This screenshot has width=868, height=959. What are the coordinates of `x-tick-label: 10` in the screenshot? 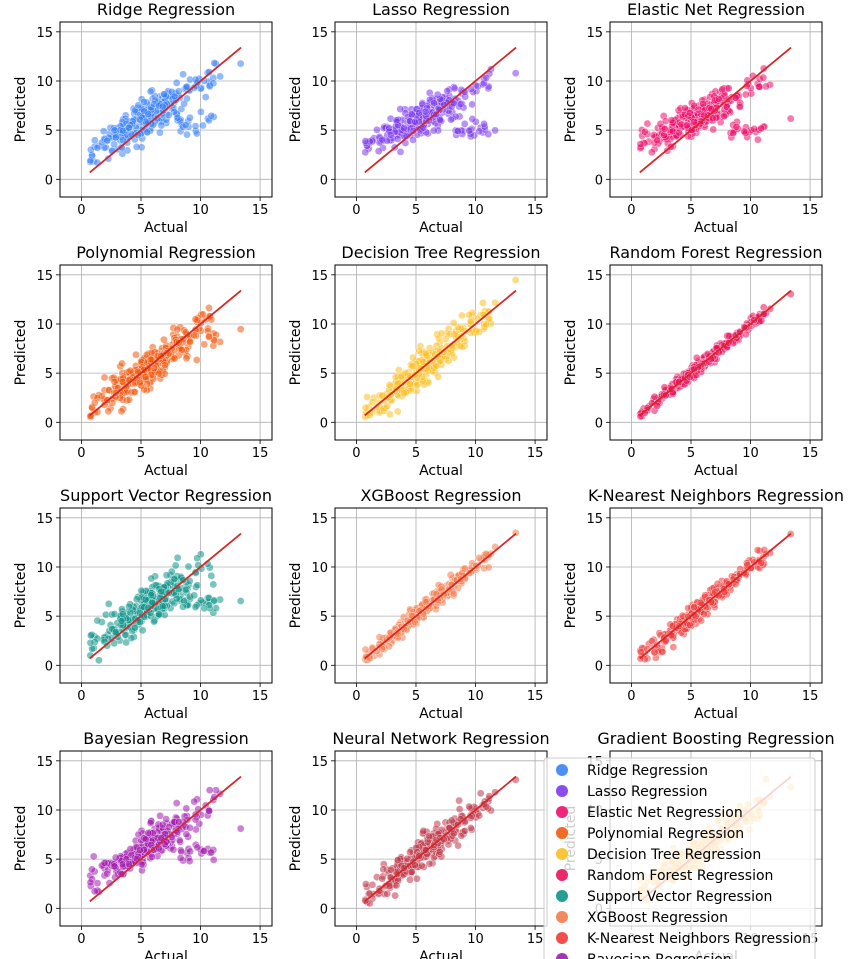 It's located at (750, 210).